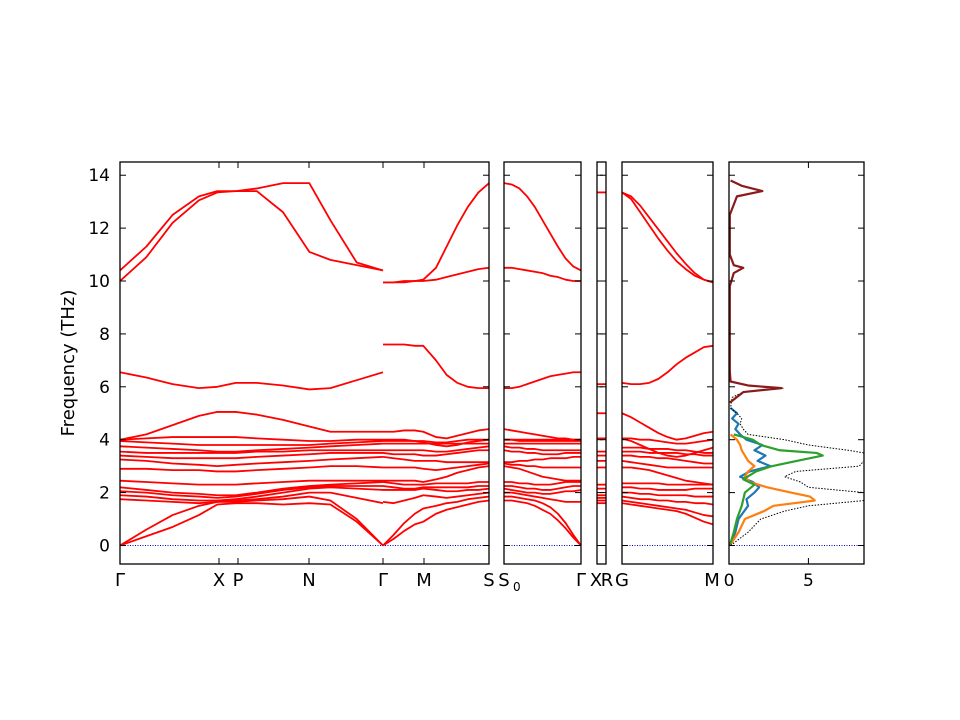 This screenshot has width=960, height=720. I want to click on y-tick-label: 4, so click(104, 441).